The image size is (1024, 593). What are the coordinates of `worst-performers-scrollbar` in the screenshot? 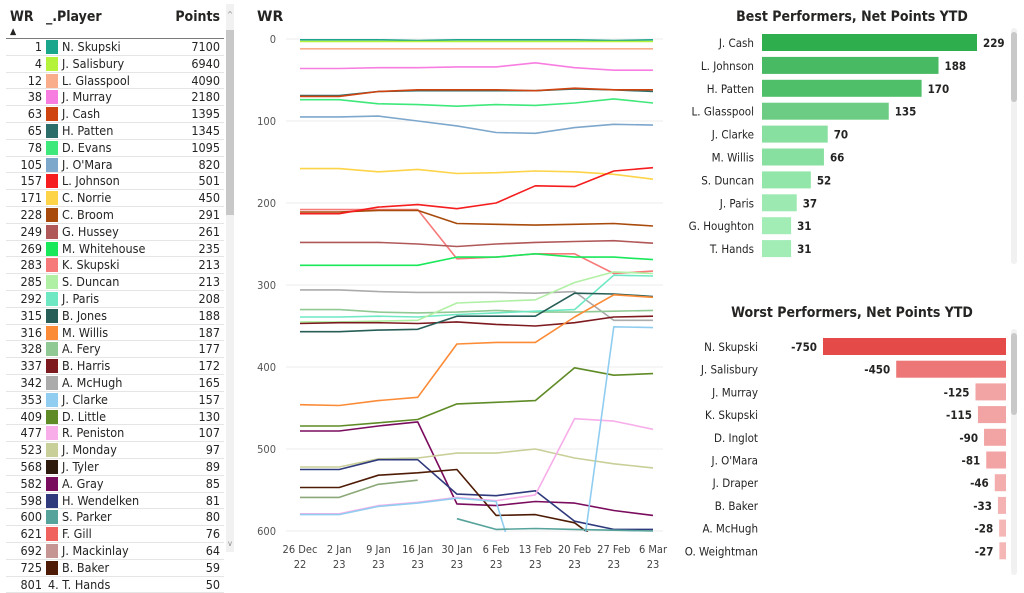 It's located at (1014, 452).